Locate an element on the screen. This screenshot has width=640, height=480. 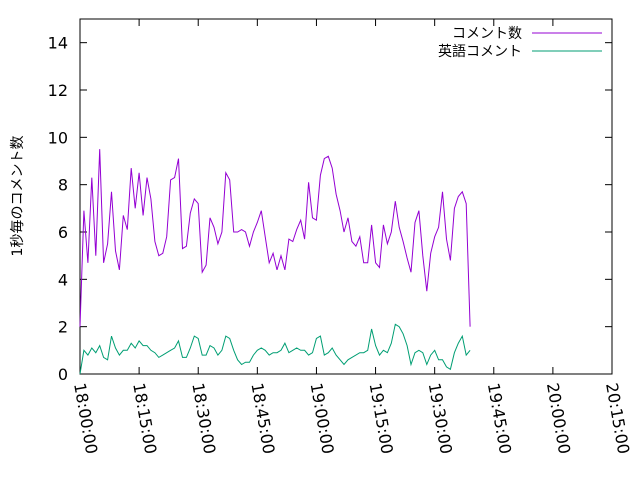
legend-label: コメント数 is located at coordinates (487, 34).